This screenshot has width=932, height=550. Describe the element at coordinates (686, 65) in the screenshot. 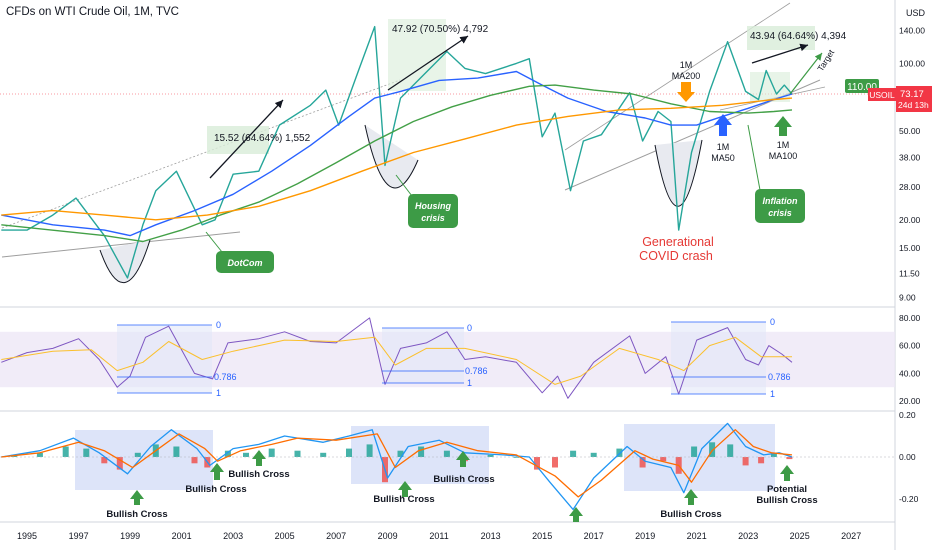

I see `ma200-label-1: 1M` at that location.